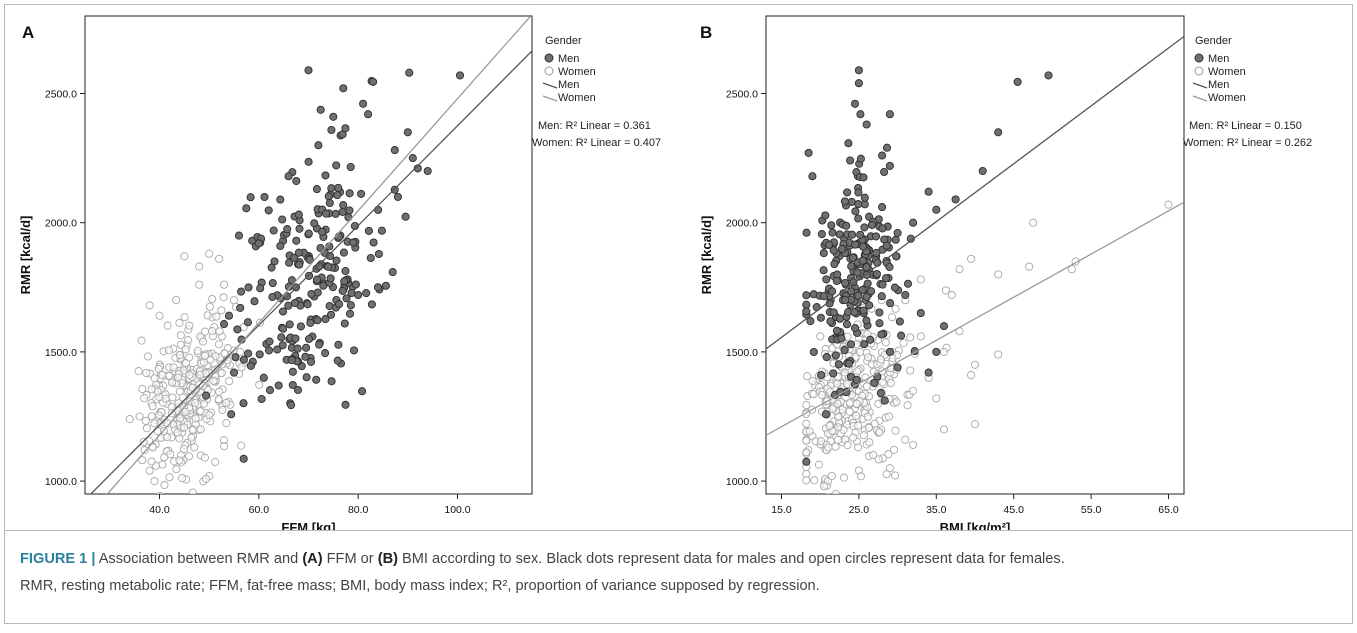 The height and width of the screenshot is (633, 1357). What do you see at coordinates (594, 126) in the screenshot?
I see `annotation-men-r2: Men: R² Linear = 0.361` at bounding box center [594, 126].